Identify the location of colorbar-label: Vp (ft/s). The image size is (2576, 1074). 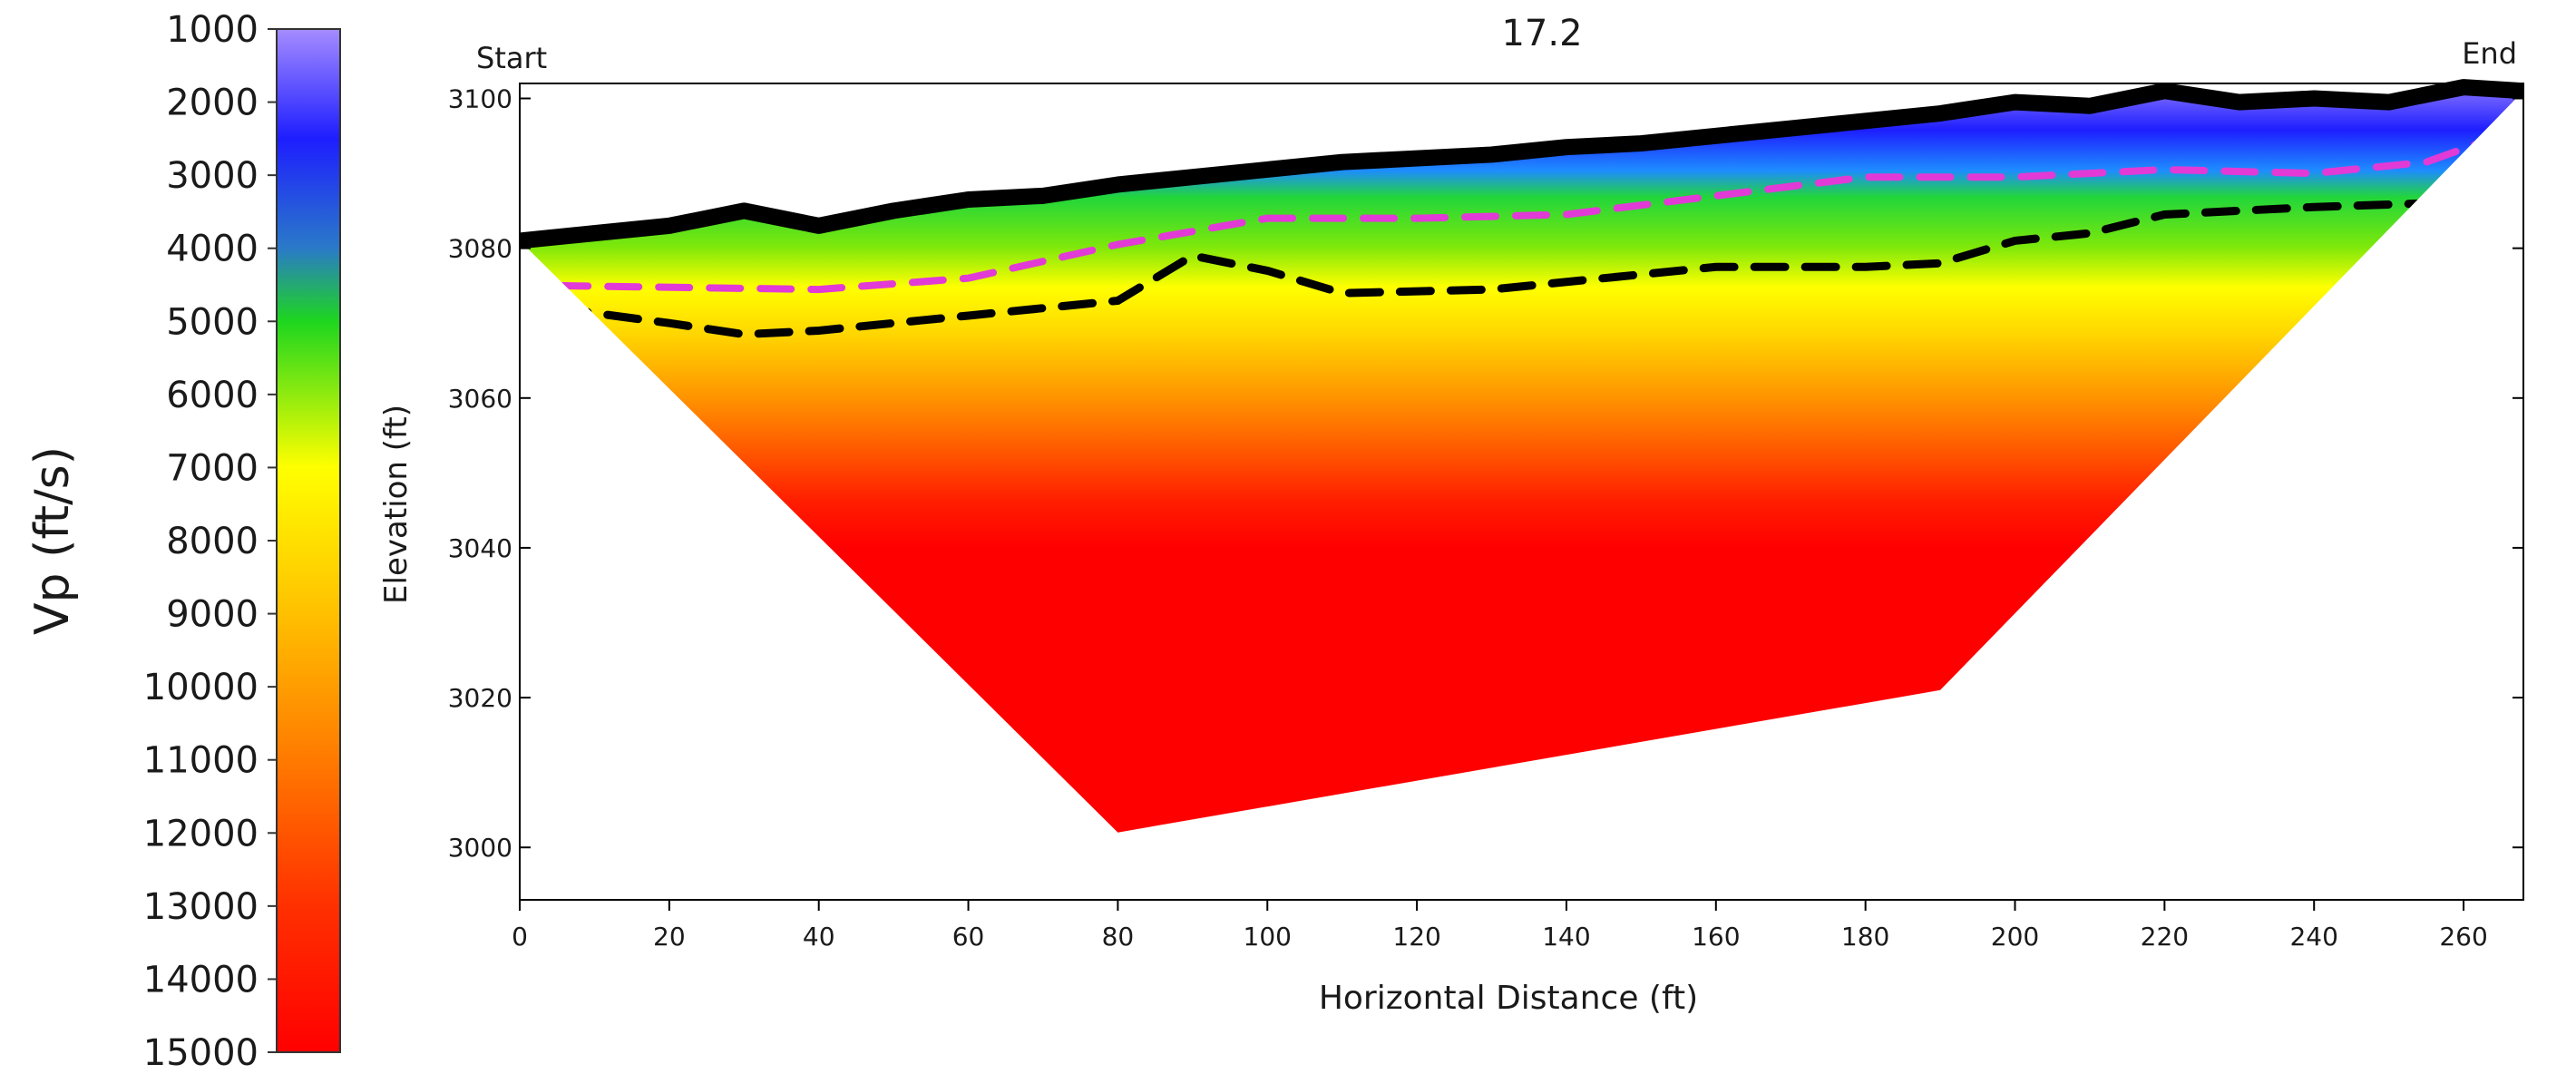
(52, 540).